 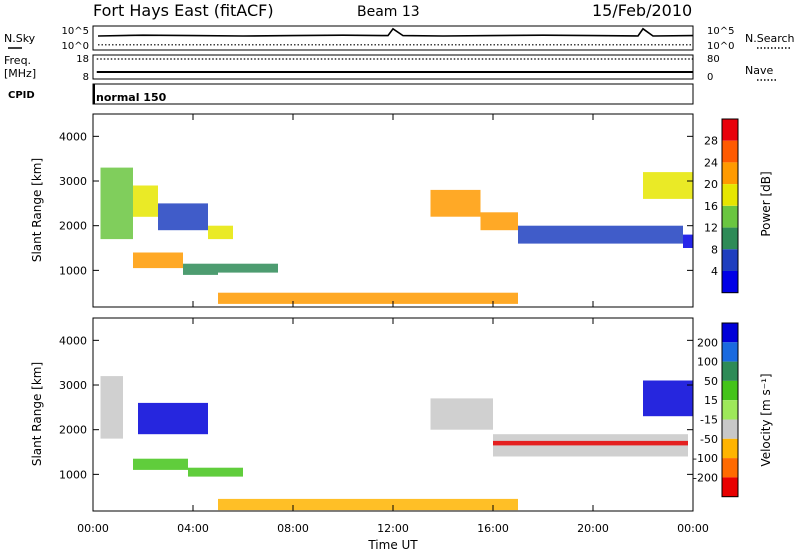 I want to click on power-colorbar-tick-4: 12, so click(x=711, y=228).